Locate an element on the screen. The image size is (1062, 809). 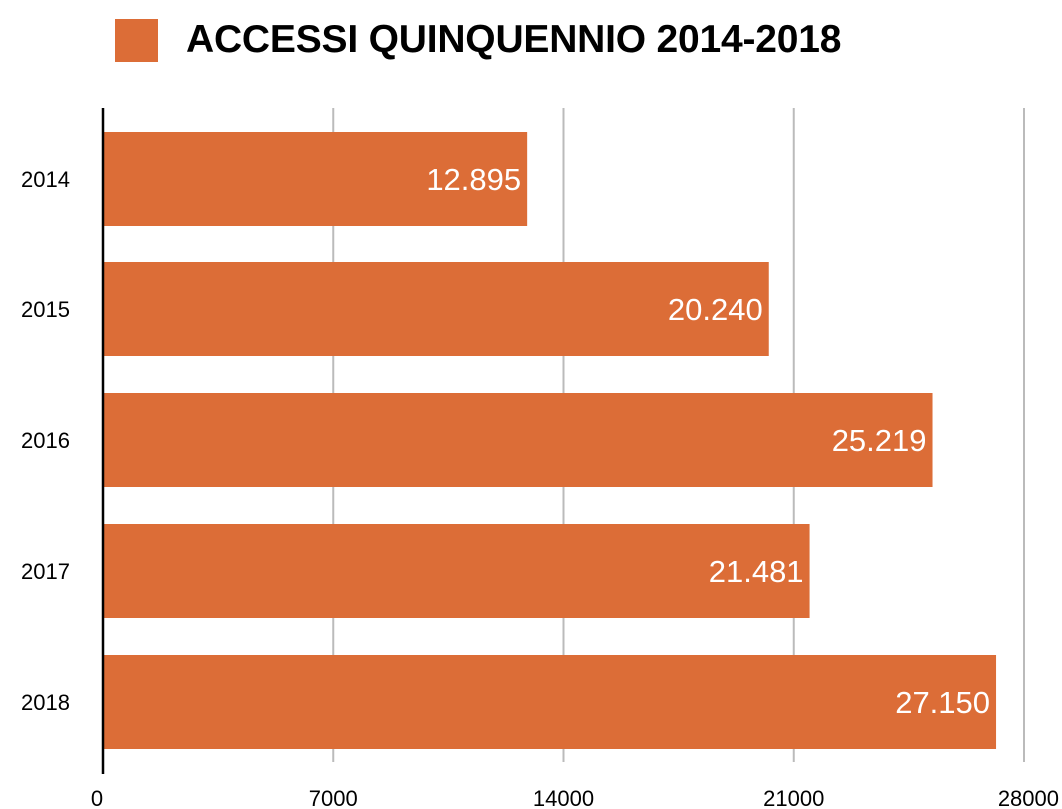
x-tick-labels: 0 7000 14000 21000 28000 is located at coordinates (575, 797).